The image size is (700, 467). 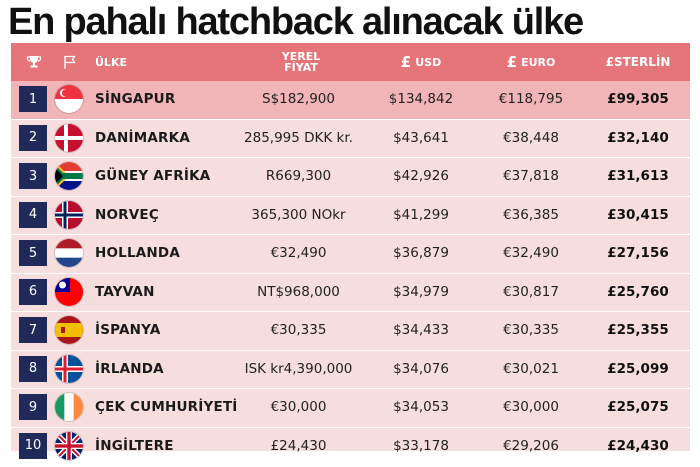 I want to click on iceland-flag, so click(x=69, y=368).